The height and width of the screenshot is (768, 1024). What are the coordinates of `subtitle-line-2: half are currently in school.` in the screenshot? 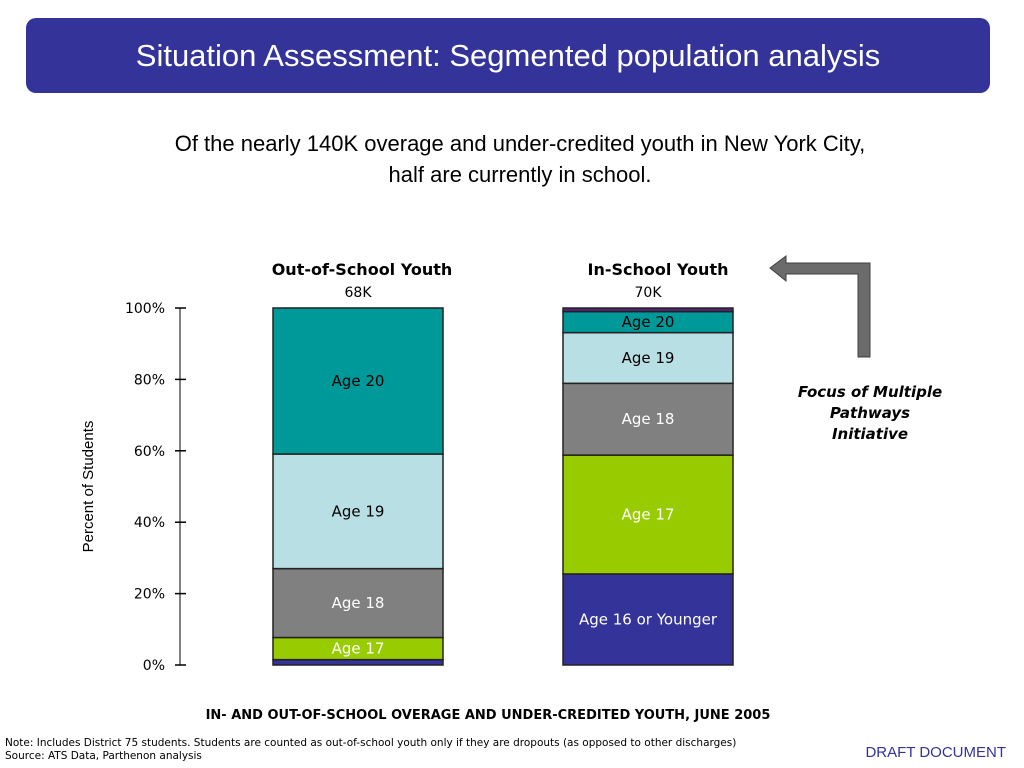 It's located at (520, 174).